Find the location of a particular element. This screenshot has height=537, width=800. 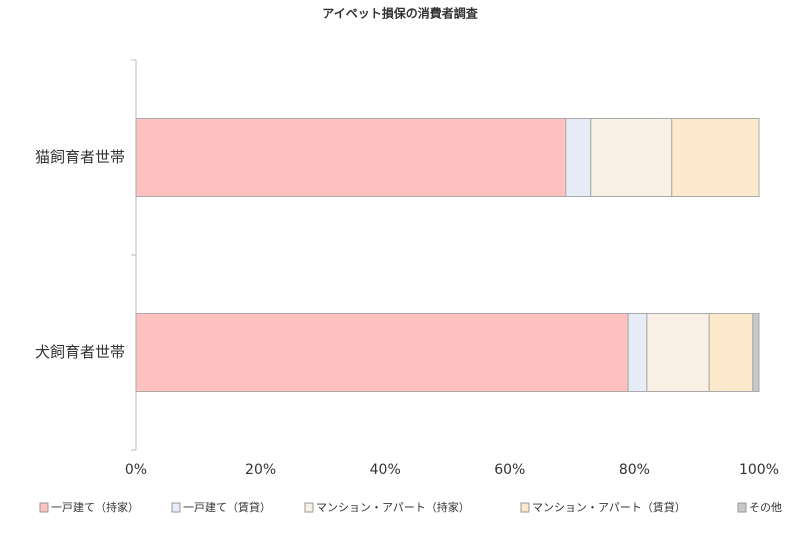

legend-label: その他 is located at coordinates (765, 507).